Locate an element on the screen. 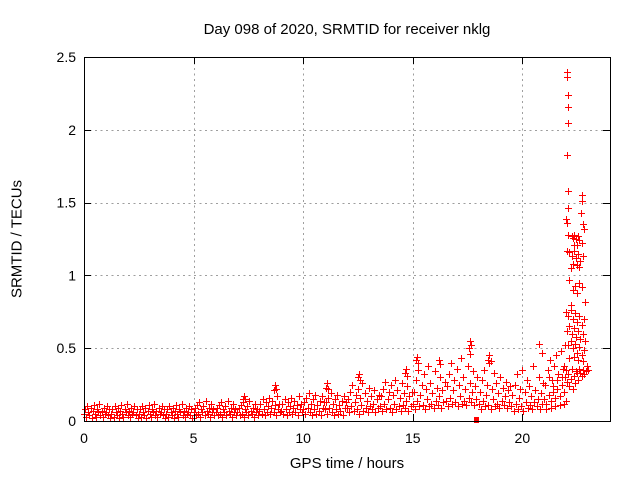 The image size is (640, 480). x-tick-label: 20 is located at coordinates (523, 438).